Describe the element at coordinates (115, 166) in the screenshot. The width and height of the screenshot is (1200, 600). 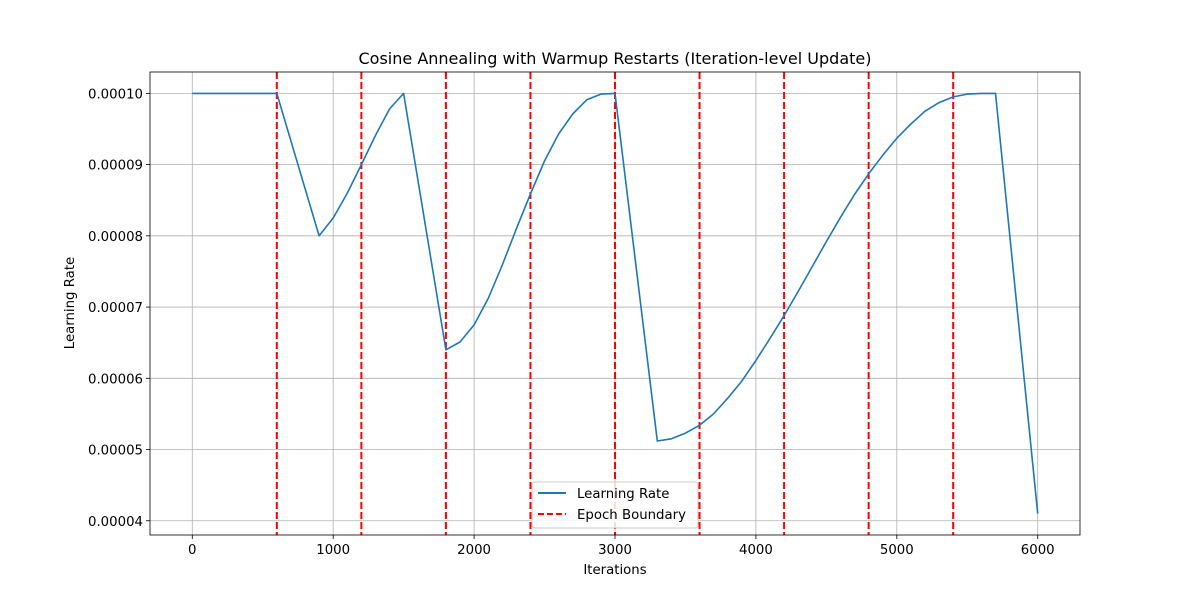
I see `y-tick-label: 0.00009` at that location.